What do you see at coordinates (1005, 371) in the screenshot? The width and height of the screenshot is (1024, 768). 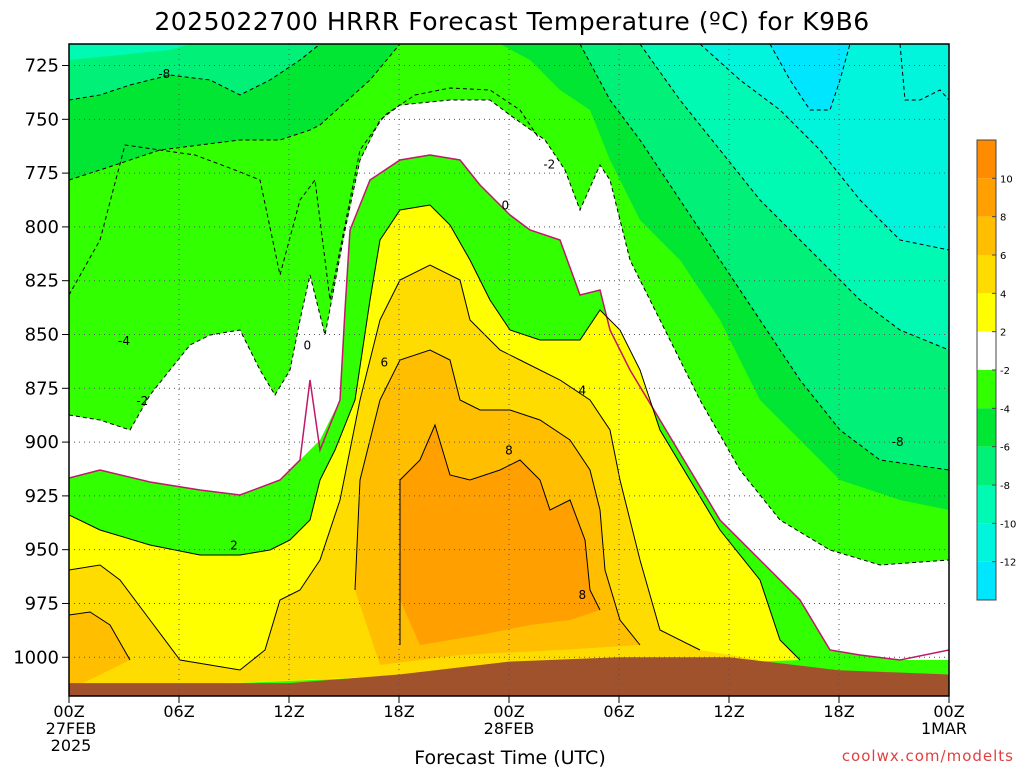 I see `colorbar-label: -2` at bounding box center [1005, 371].